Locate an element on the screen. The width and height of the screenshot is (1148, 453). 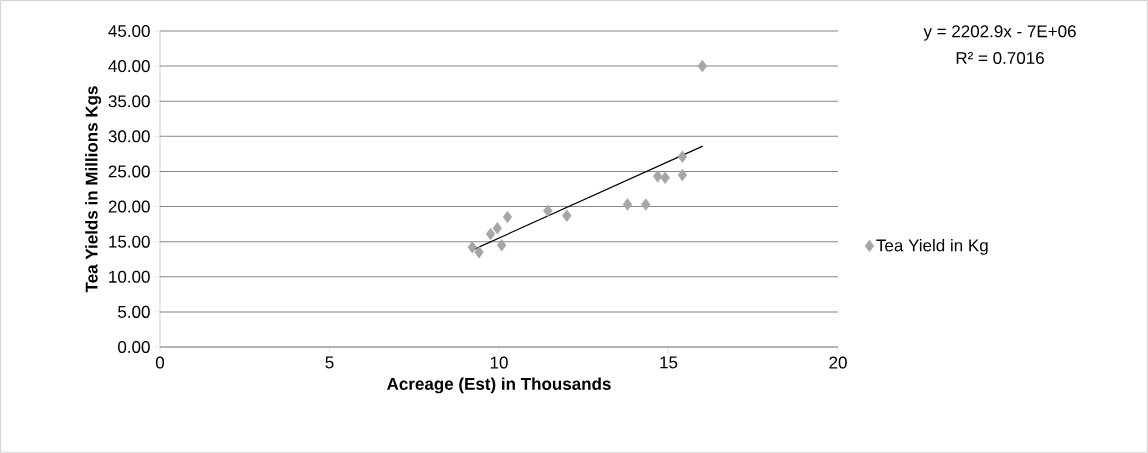
y-tick-label: 20.00 is located at coordinates (129, 206).